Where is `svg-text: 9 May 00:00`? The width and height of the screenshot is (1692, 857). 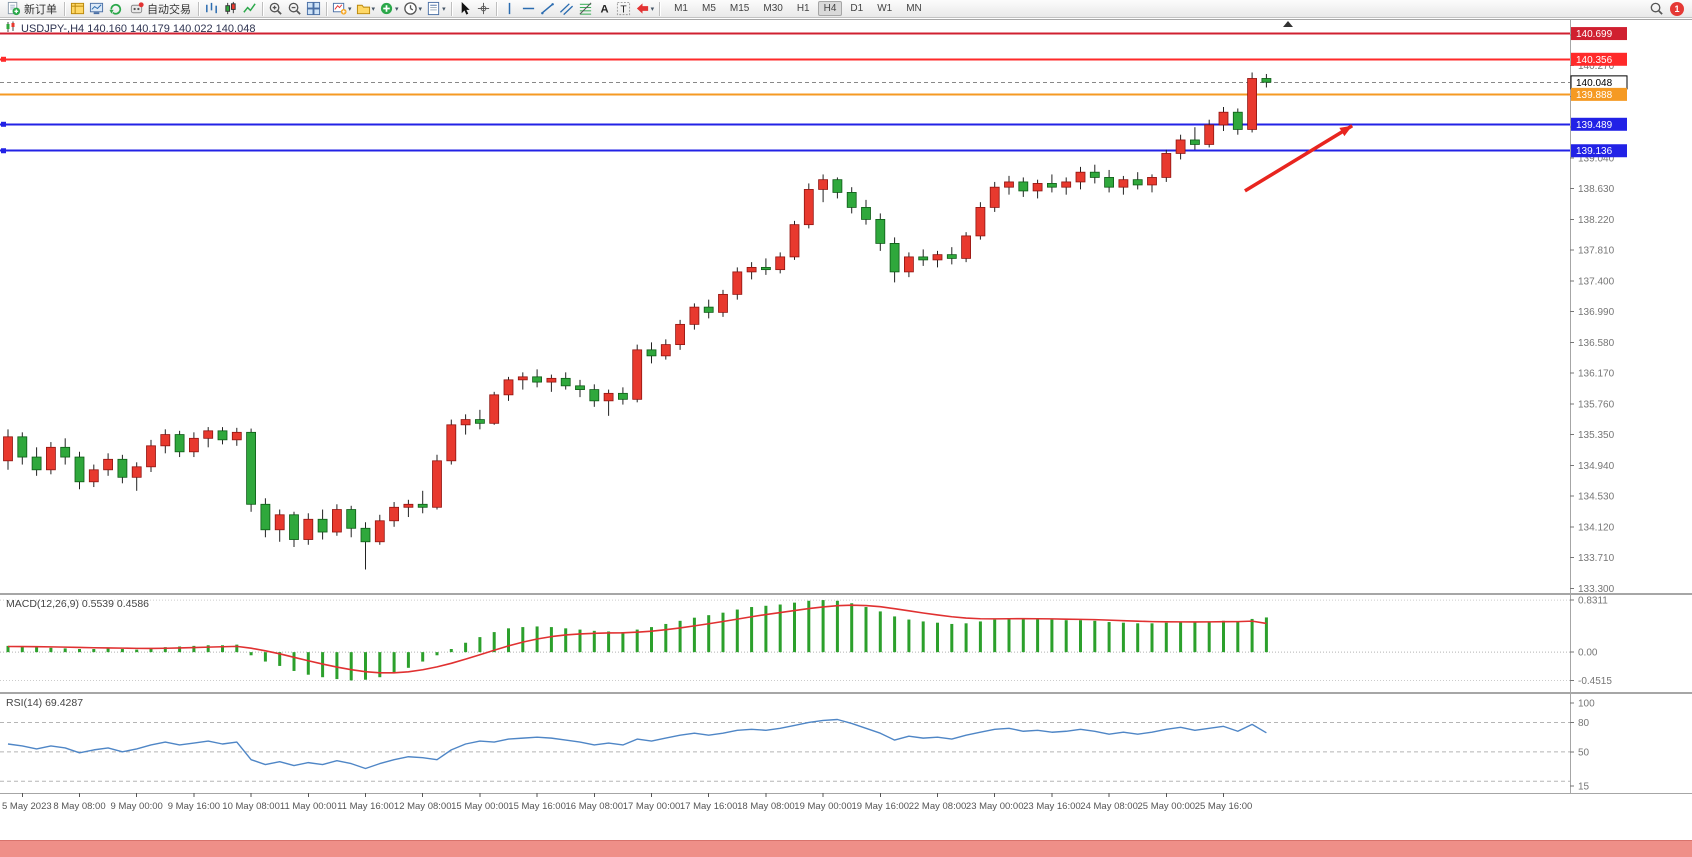 svg-text: 9 May 00:00 is located at coordinates (137, 806).